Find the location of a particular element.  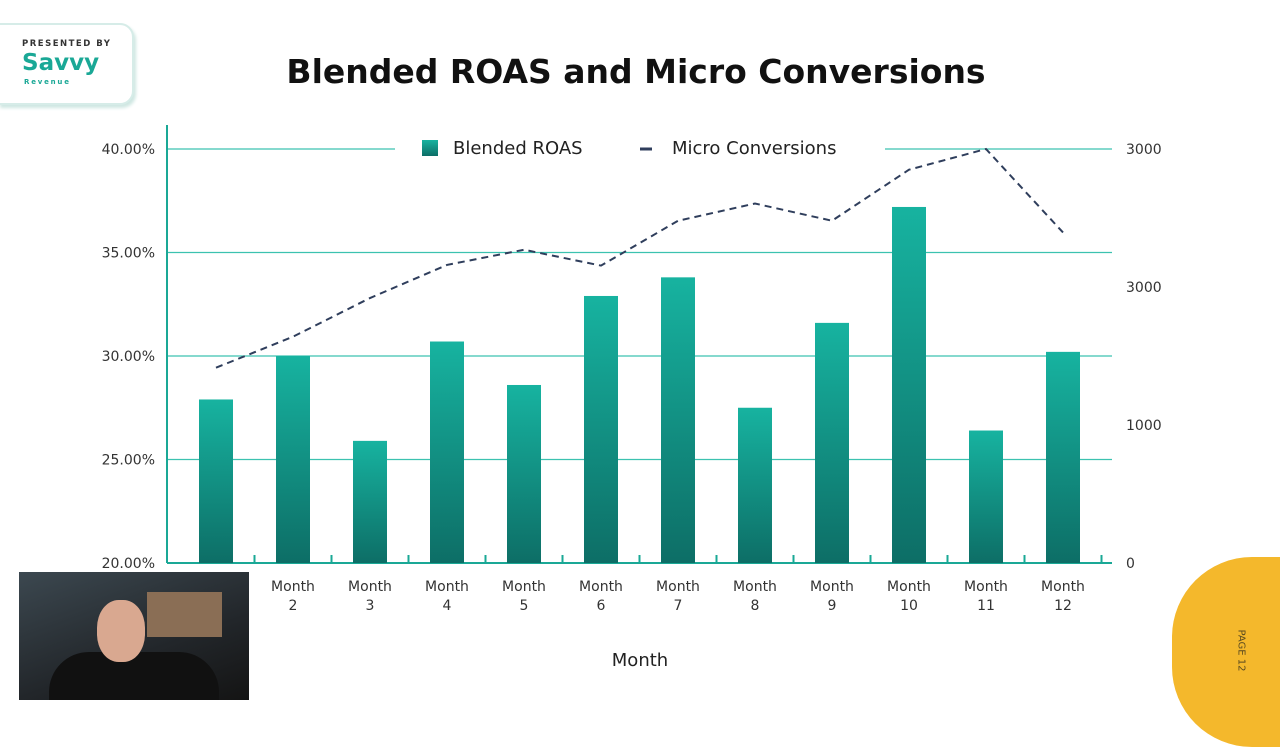

x-tick-label-line2: 9 is located at coordinates (832, 606).